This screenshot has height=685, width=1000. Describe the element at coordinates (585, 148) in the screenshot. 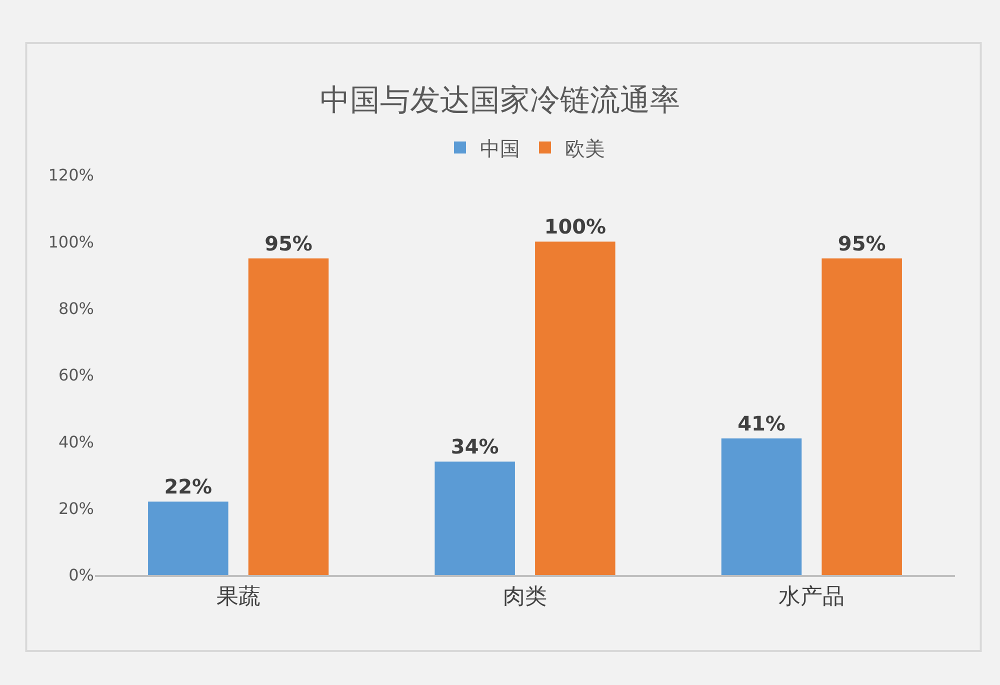

I see `legend-label: 欧美` at that location.